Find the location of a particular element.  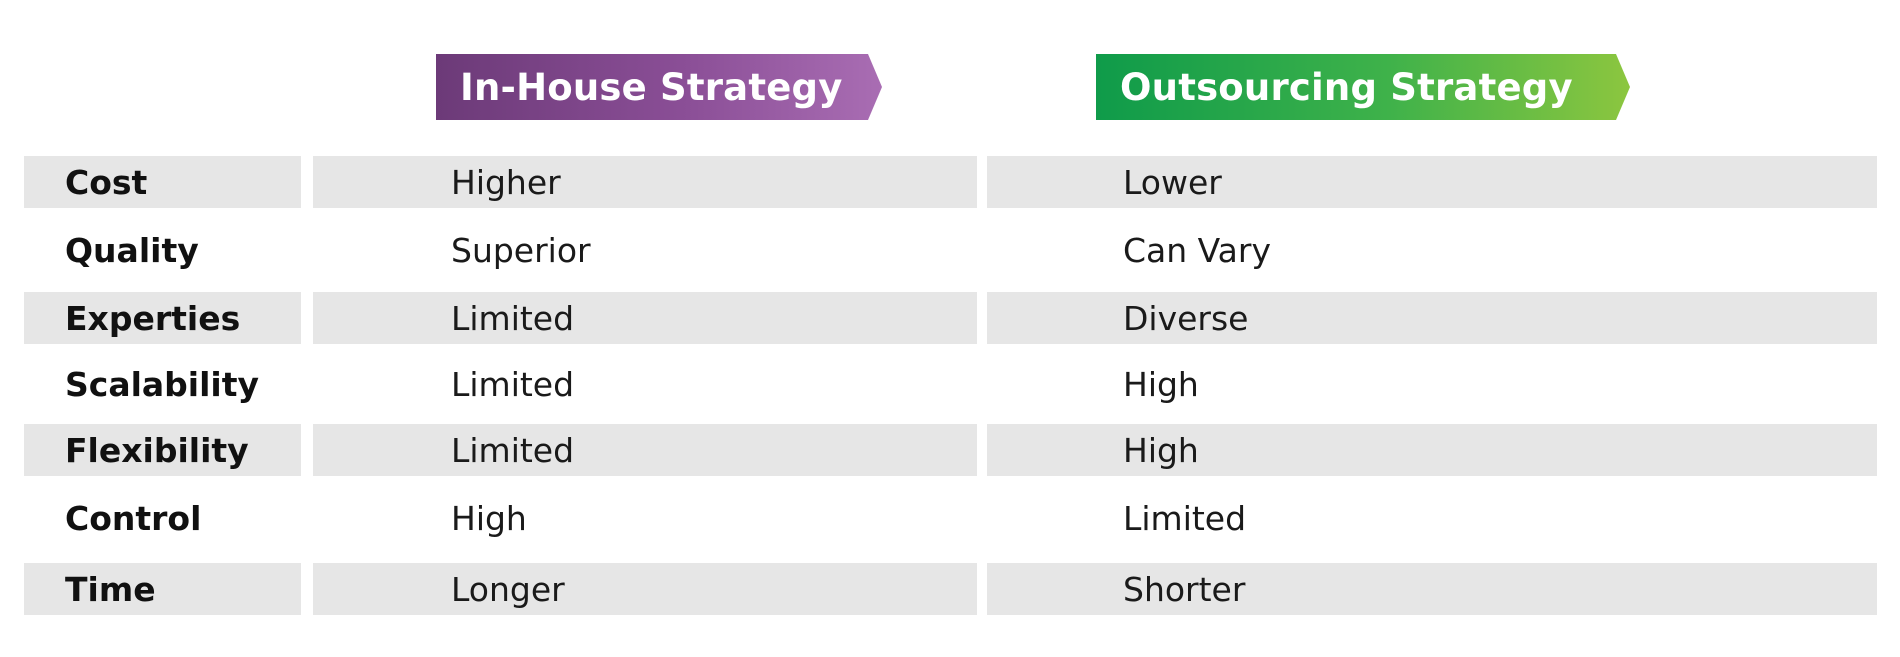

table-row-flexibility: Flexibility Limited High is located at coordinates (950, 450).